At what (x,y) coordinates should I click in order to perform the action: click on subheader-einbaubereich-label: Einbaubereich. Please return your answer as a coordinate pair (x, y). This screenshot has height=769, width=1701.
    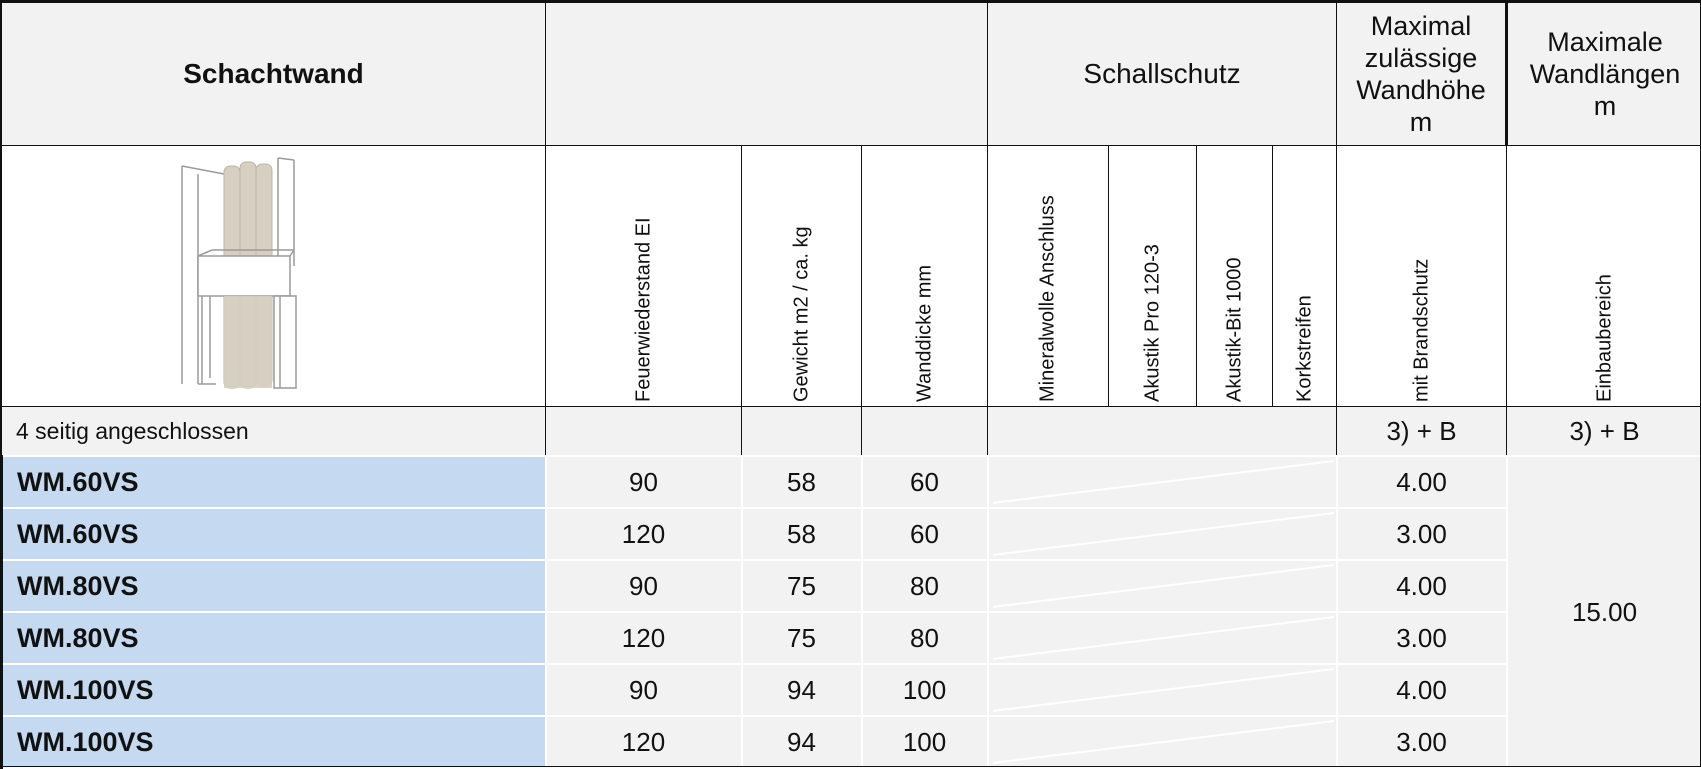
    Looking at the image, I should click on (1604, 338).